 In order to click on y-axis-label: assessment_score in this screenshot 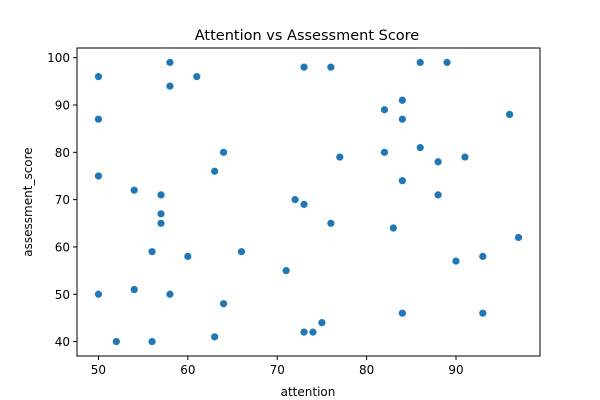, I will do `click(28, 201)`.